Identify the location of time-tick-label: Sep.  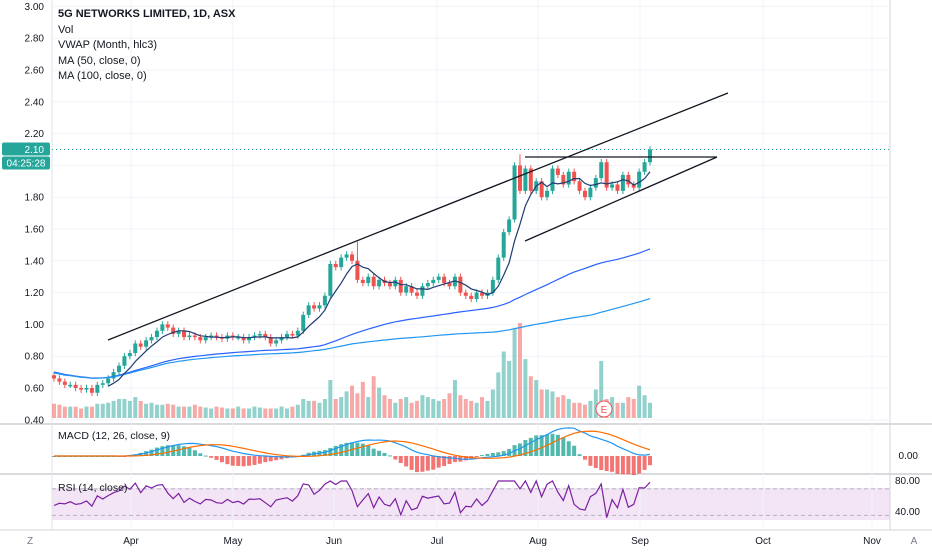
(640, 541).